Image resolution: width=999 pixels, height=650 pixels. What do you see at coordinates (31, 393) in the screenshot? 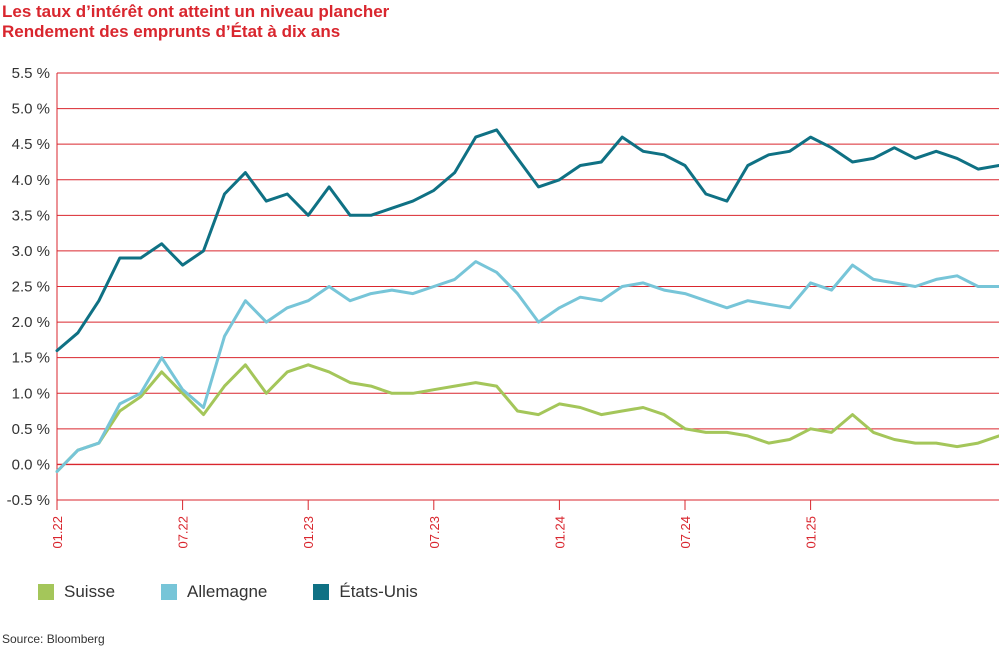
I see `y-tick-label: 1.0 %` at bounding box center [31, 393].